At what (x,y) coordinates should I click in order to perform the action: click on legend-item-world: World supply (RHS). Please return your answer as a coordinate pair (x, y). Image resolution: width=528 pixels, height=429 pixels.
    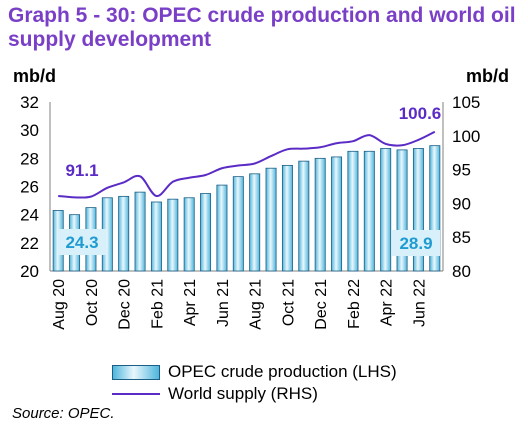
    Looking at the image, I should click on (254, 394).